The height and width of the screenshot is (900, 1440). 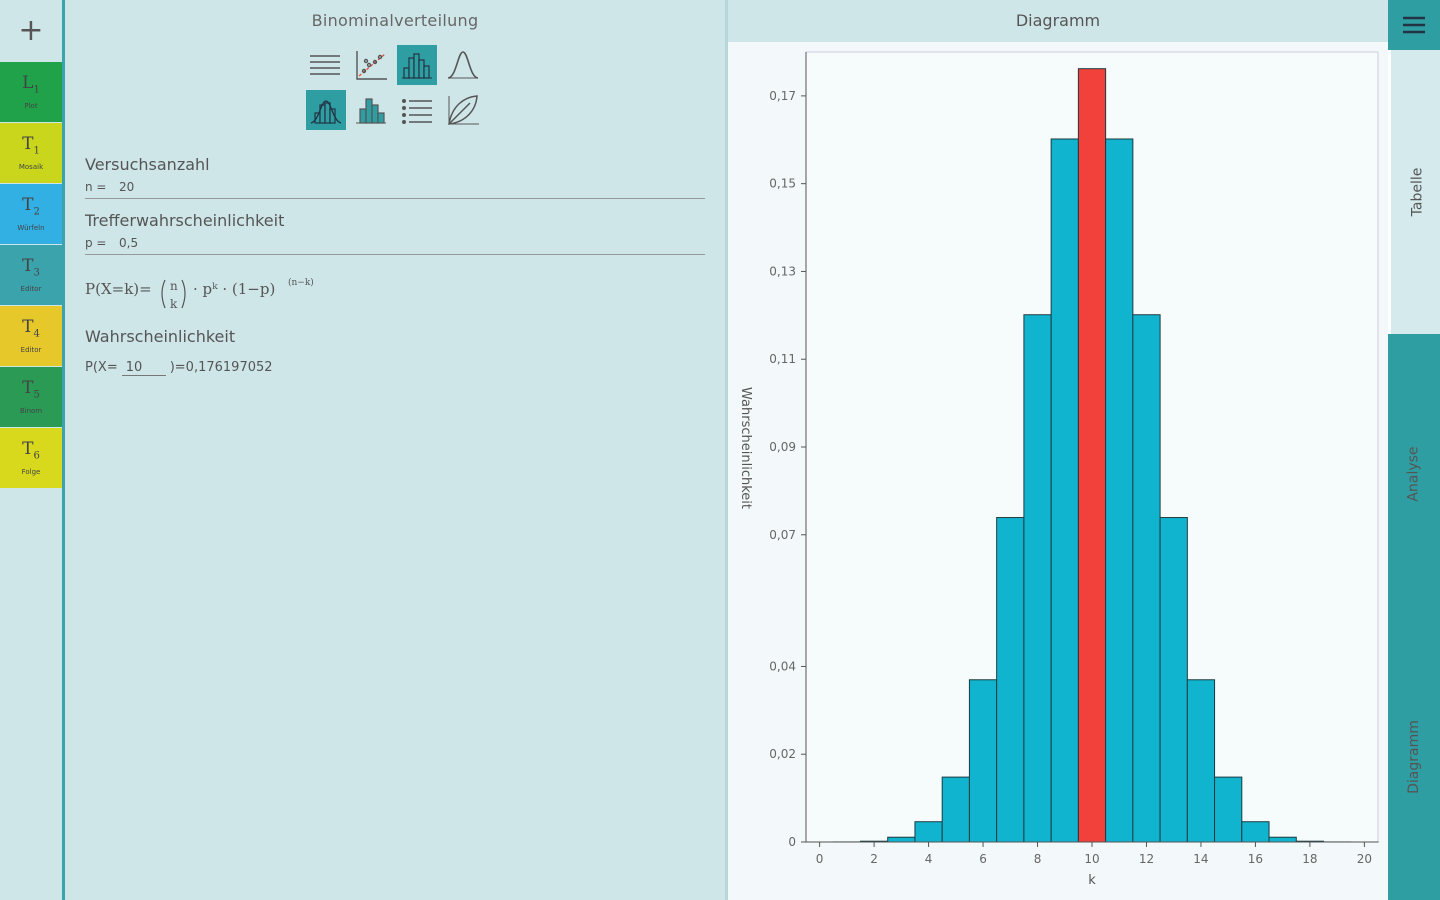 I want to click on y-tick-label: 0,17, so click(x=782, y=96).